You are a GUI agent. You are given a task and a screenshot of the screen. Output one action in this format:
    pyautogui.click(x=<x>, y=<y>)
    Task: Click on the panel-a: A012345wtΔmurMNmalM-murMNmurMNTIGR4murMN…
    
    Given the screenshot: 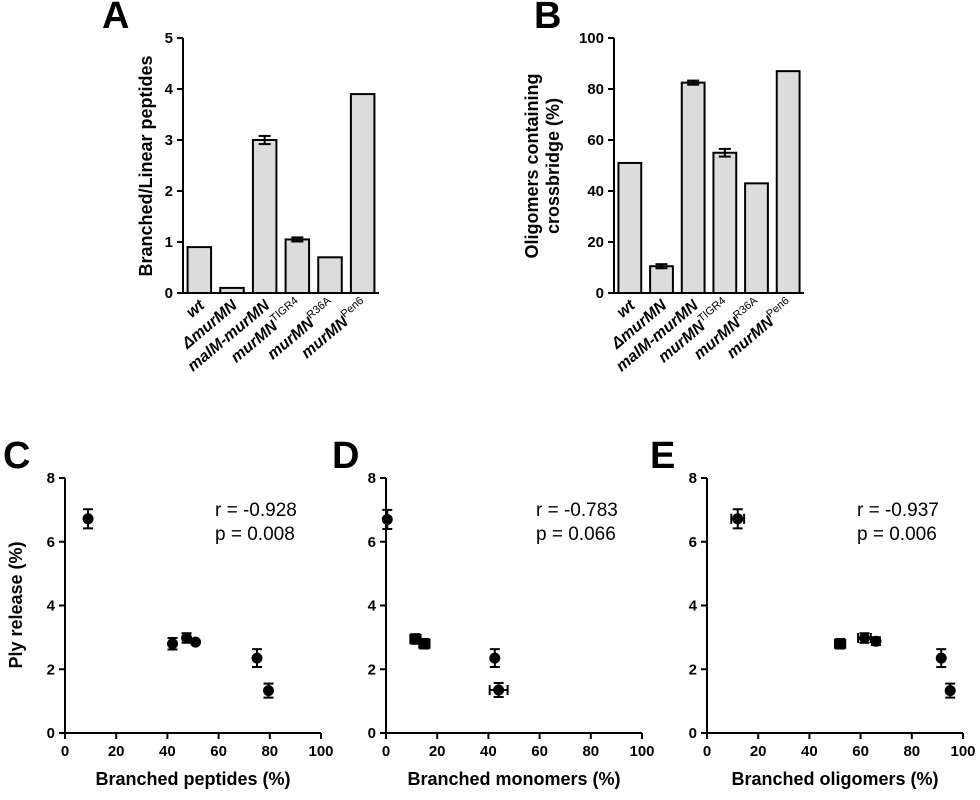 What is the action you would take?
    pyautogui.click(x=240, y=187)
    